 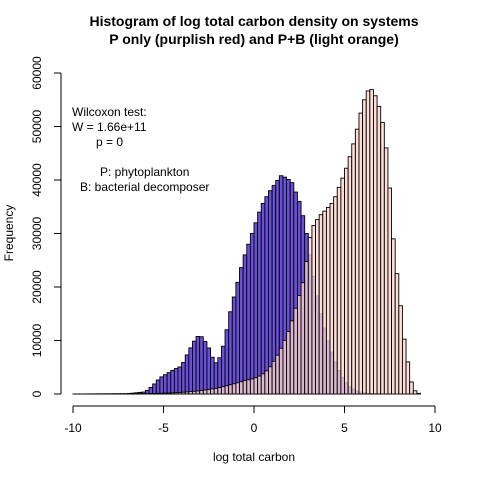 What do you see at coordinates (37, 73) in the screenshot?
I see `y-tick-label: 60000` at bounding box center [37, 73].